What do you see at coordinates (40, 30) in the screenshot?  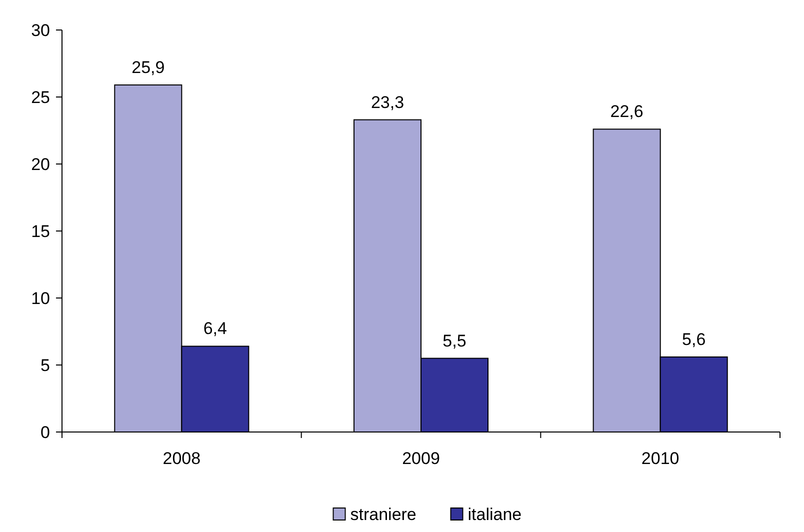 I see `y-tick-label: 30` at bounding box center [40, 30].